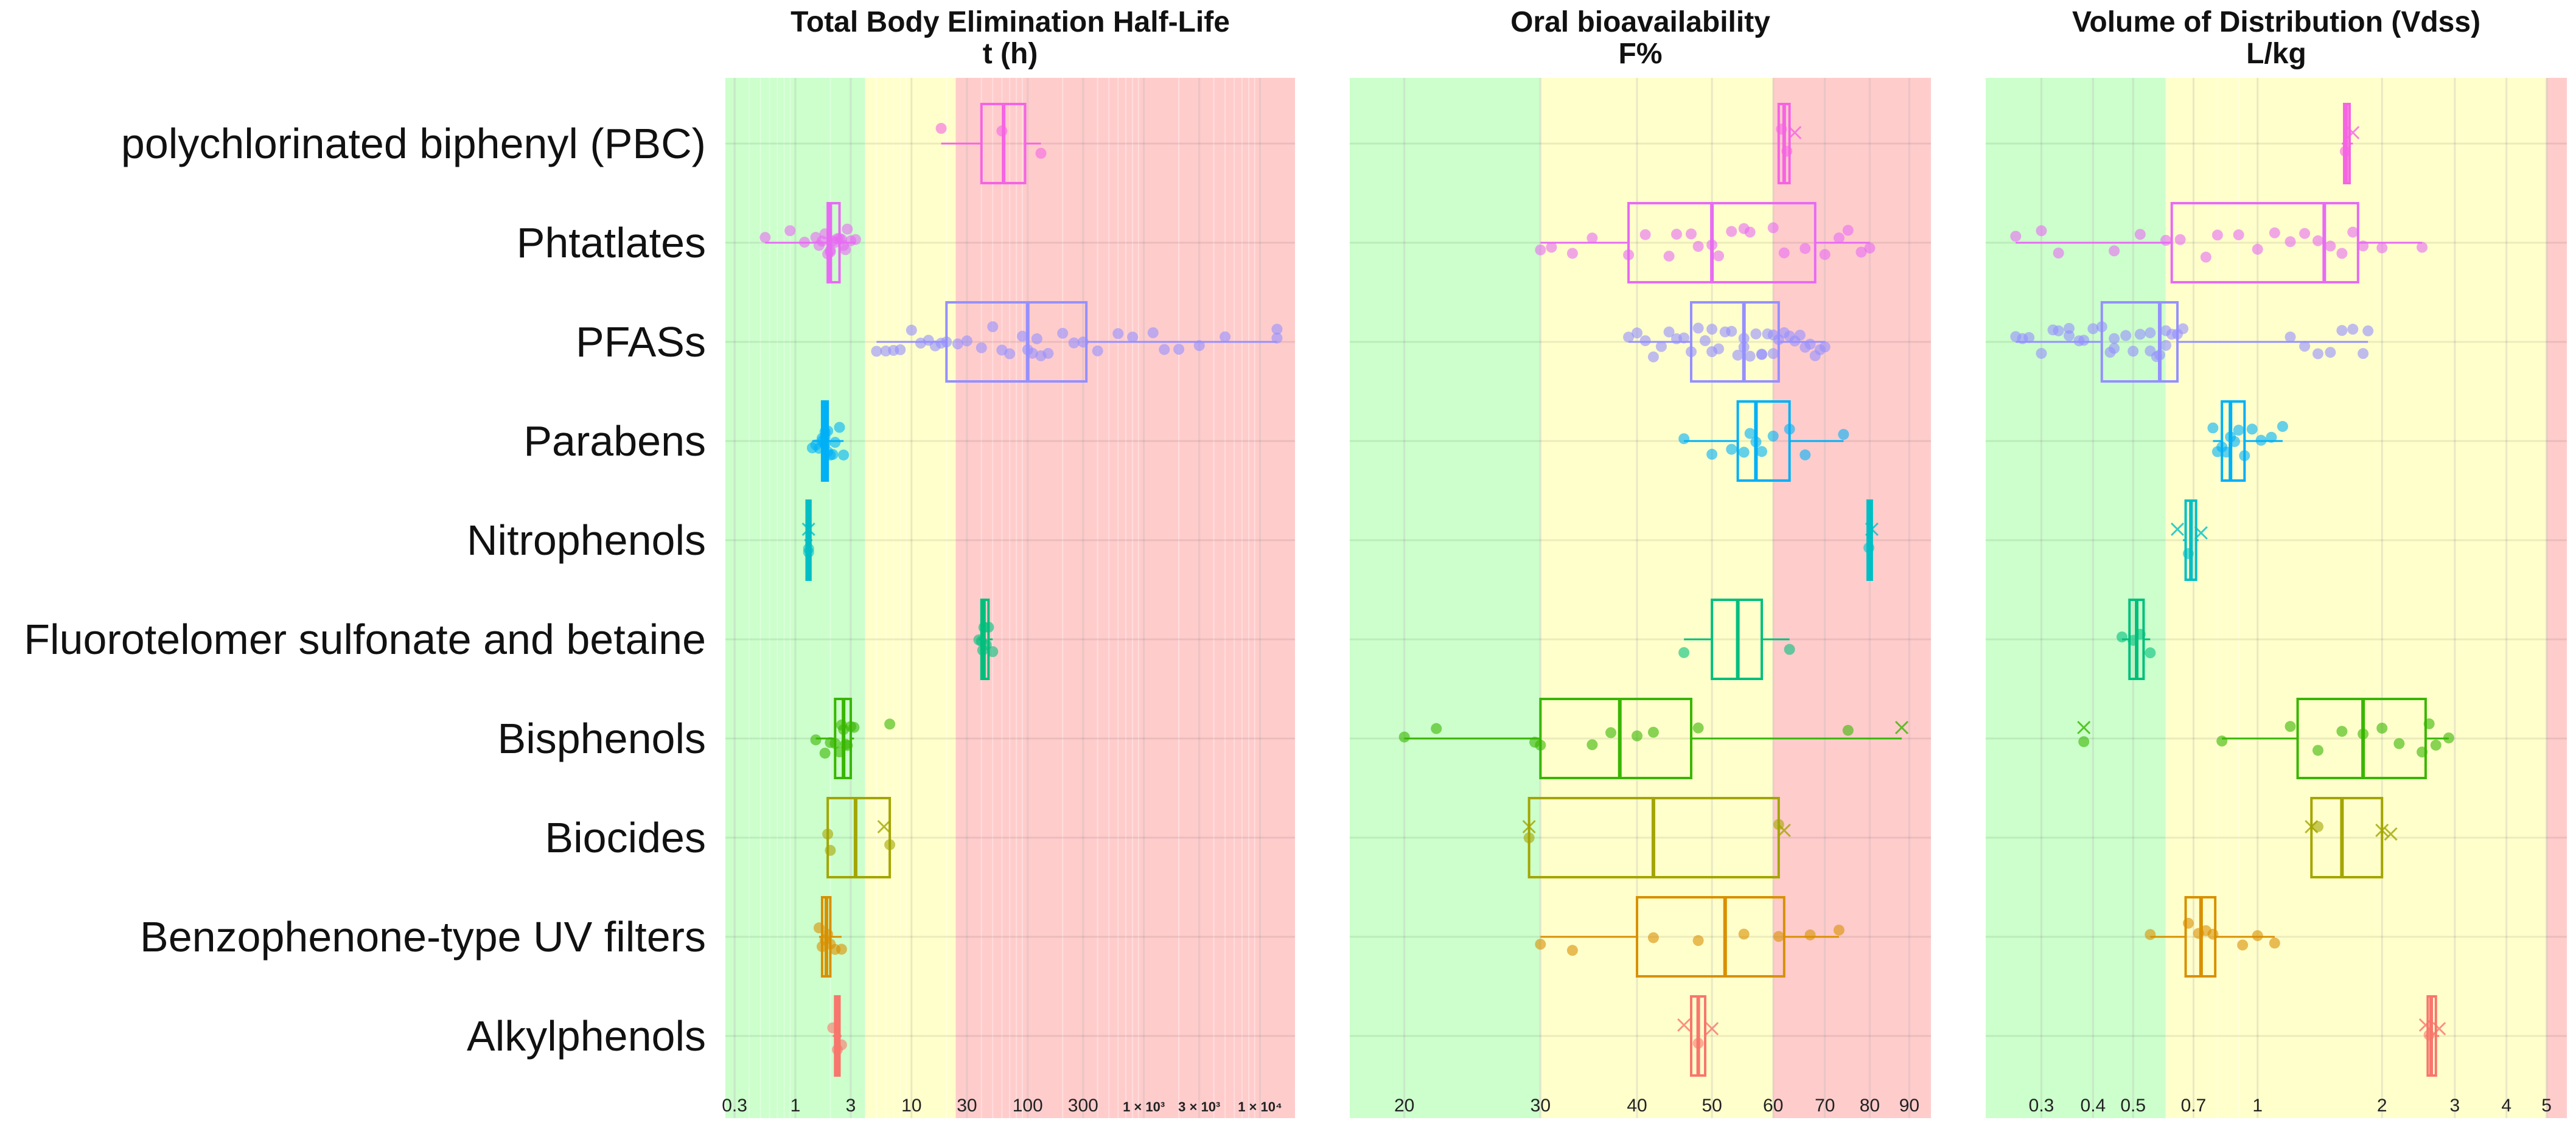  What do you see at coordinates (1404, 1106) in the screenshot?
I see `x-tick-label: 20` at bounding box center [1404, 1106].